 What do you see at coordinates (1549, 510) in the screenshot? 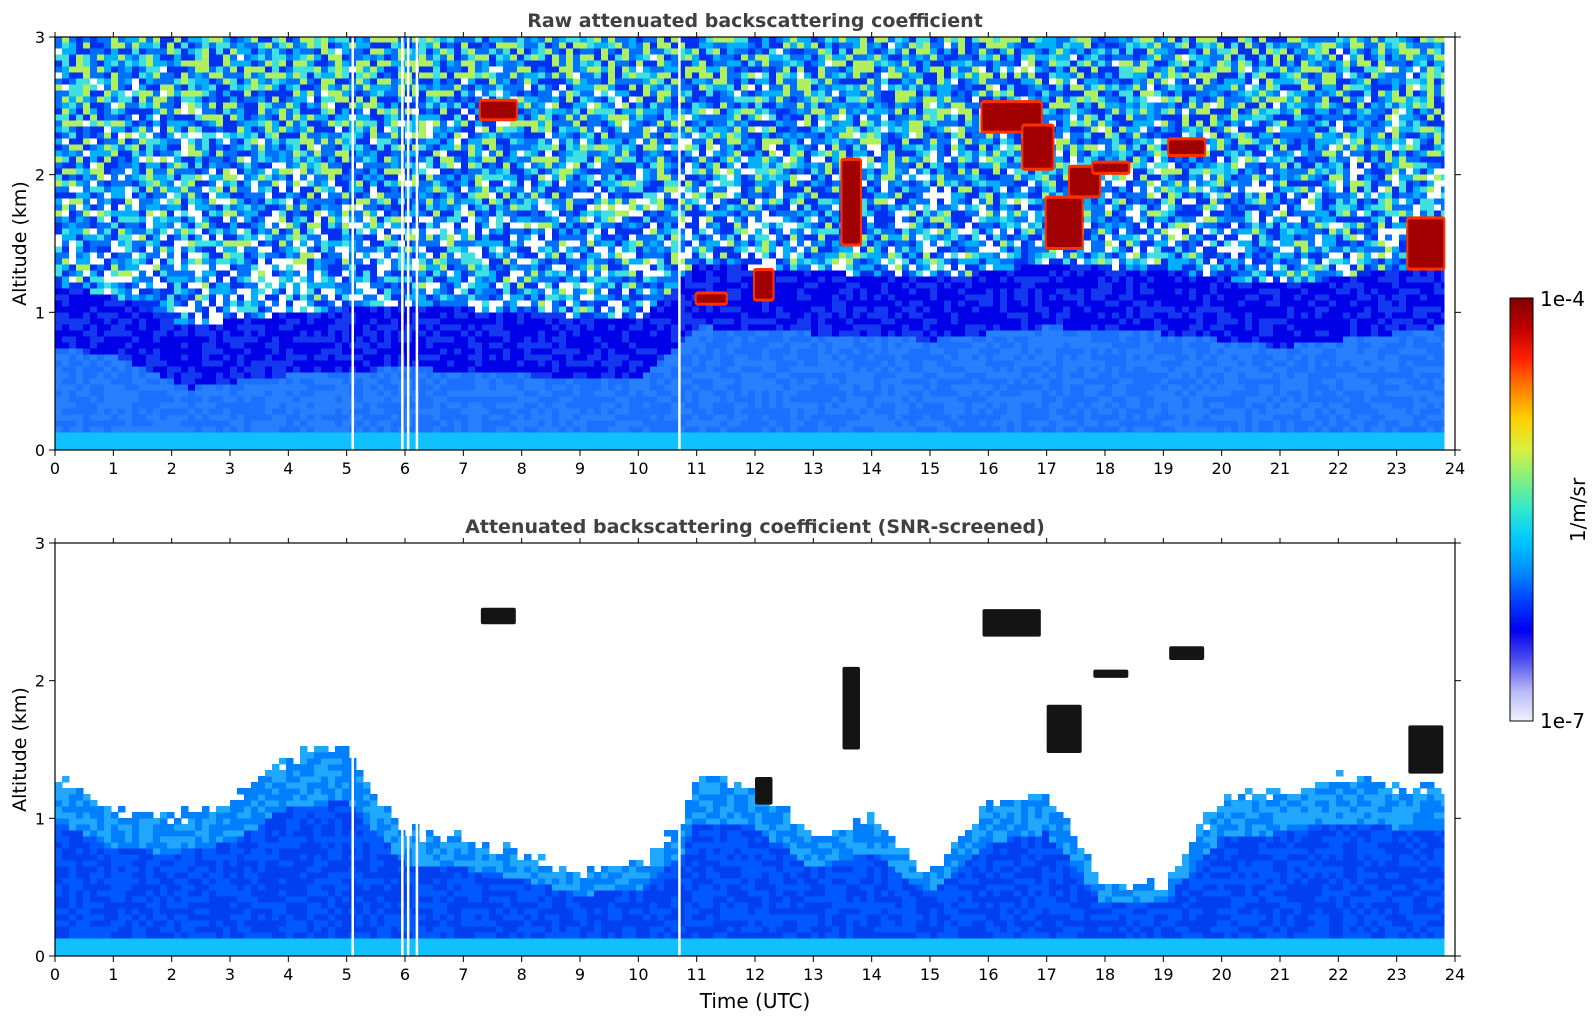
I see `colorbar: 1e-4 1e-7 1/m/sr` at bounding box center [1549, 510].